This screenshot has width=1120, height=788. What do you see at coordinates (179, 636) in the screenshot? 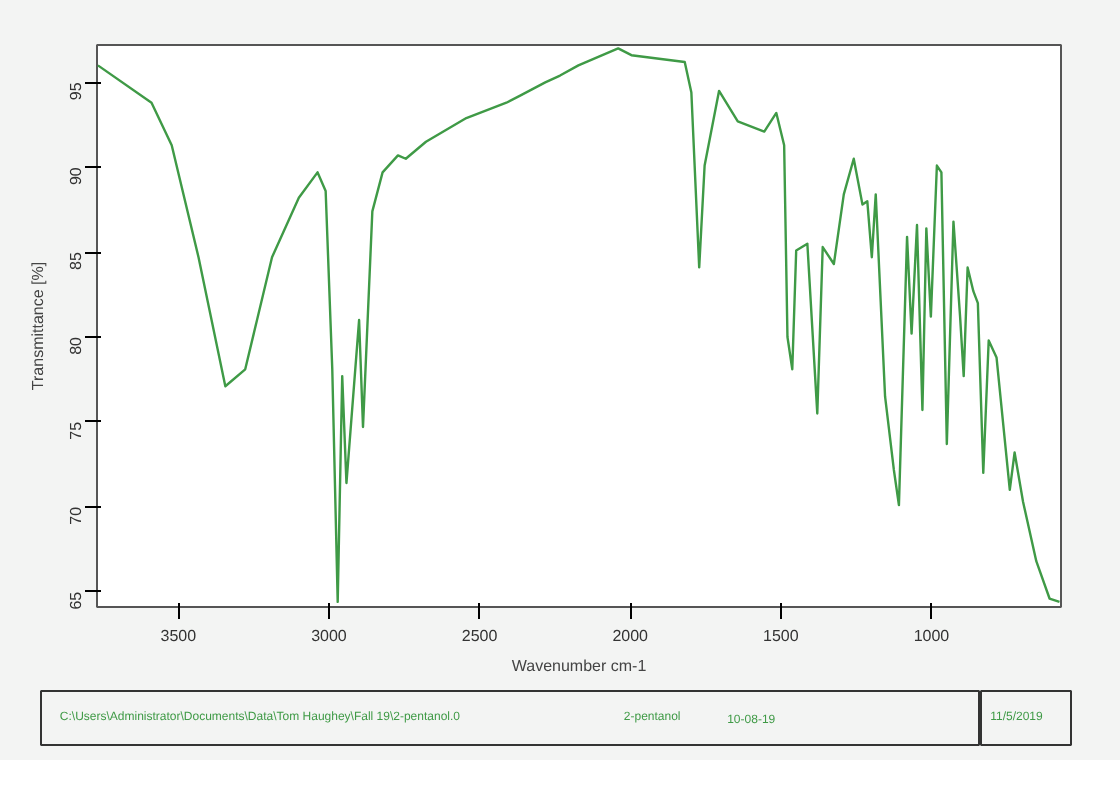
I see `x-tick-label: 3500` at bounding box center [179, 636].